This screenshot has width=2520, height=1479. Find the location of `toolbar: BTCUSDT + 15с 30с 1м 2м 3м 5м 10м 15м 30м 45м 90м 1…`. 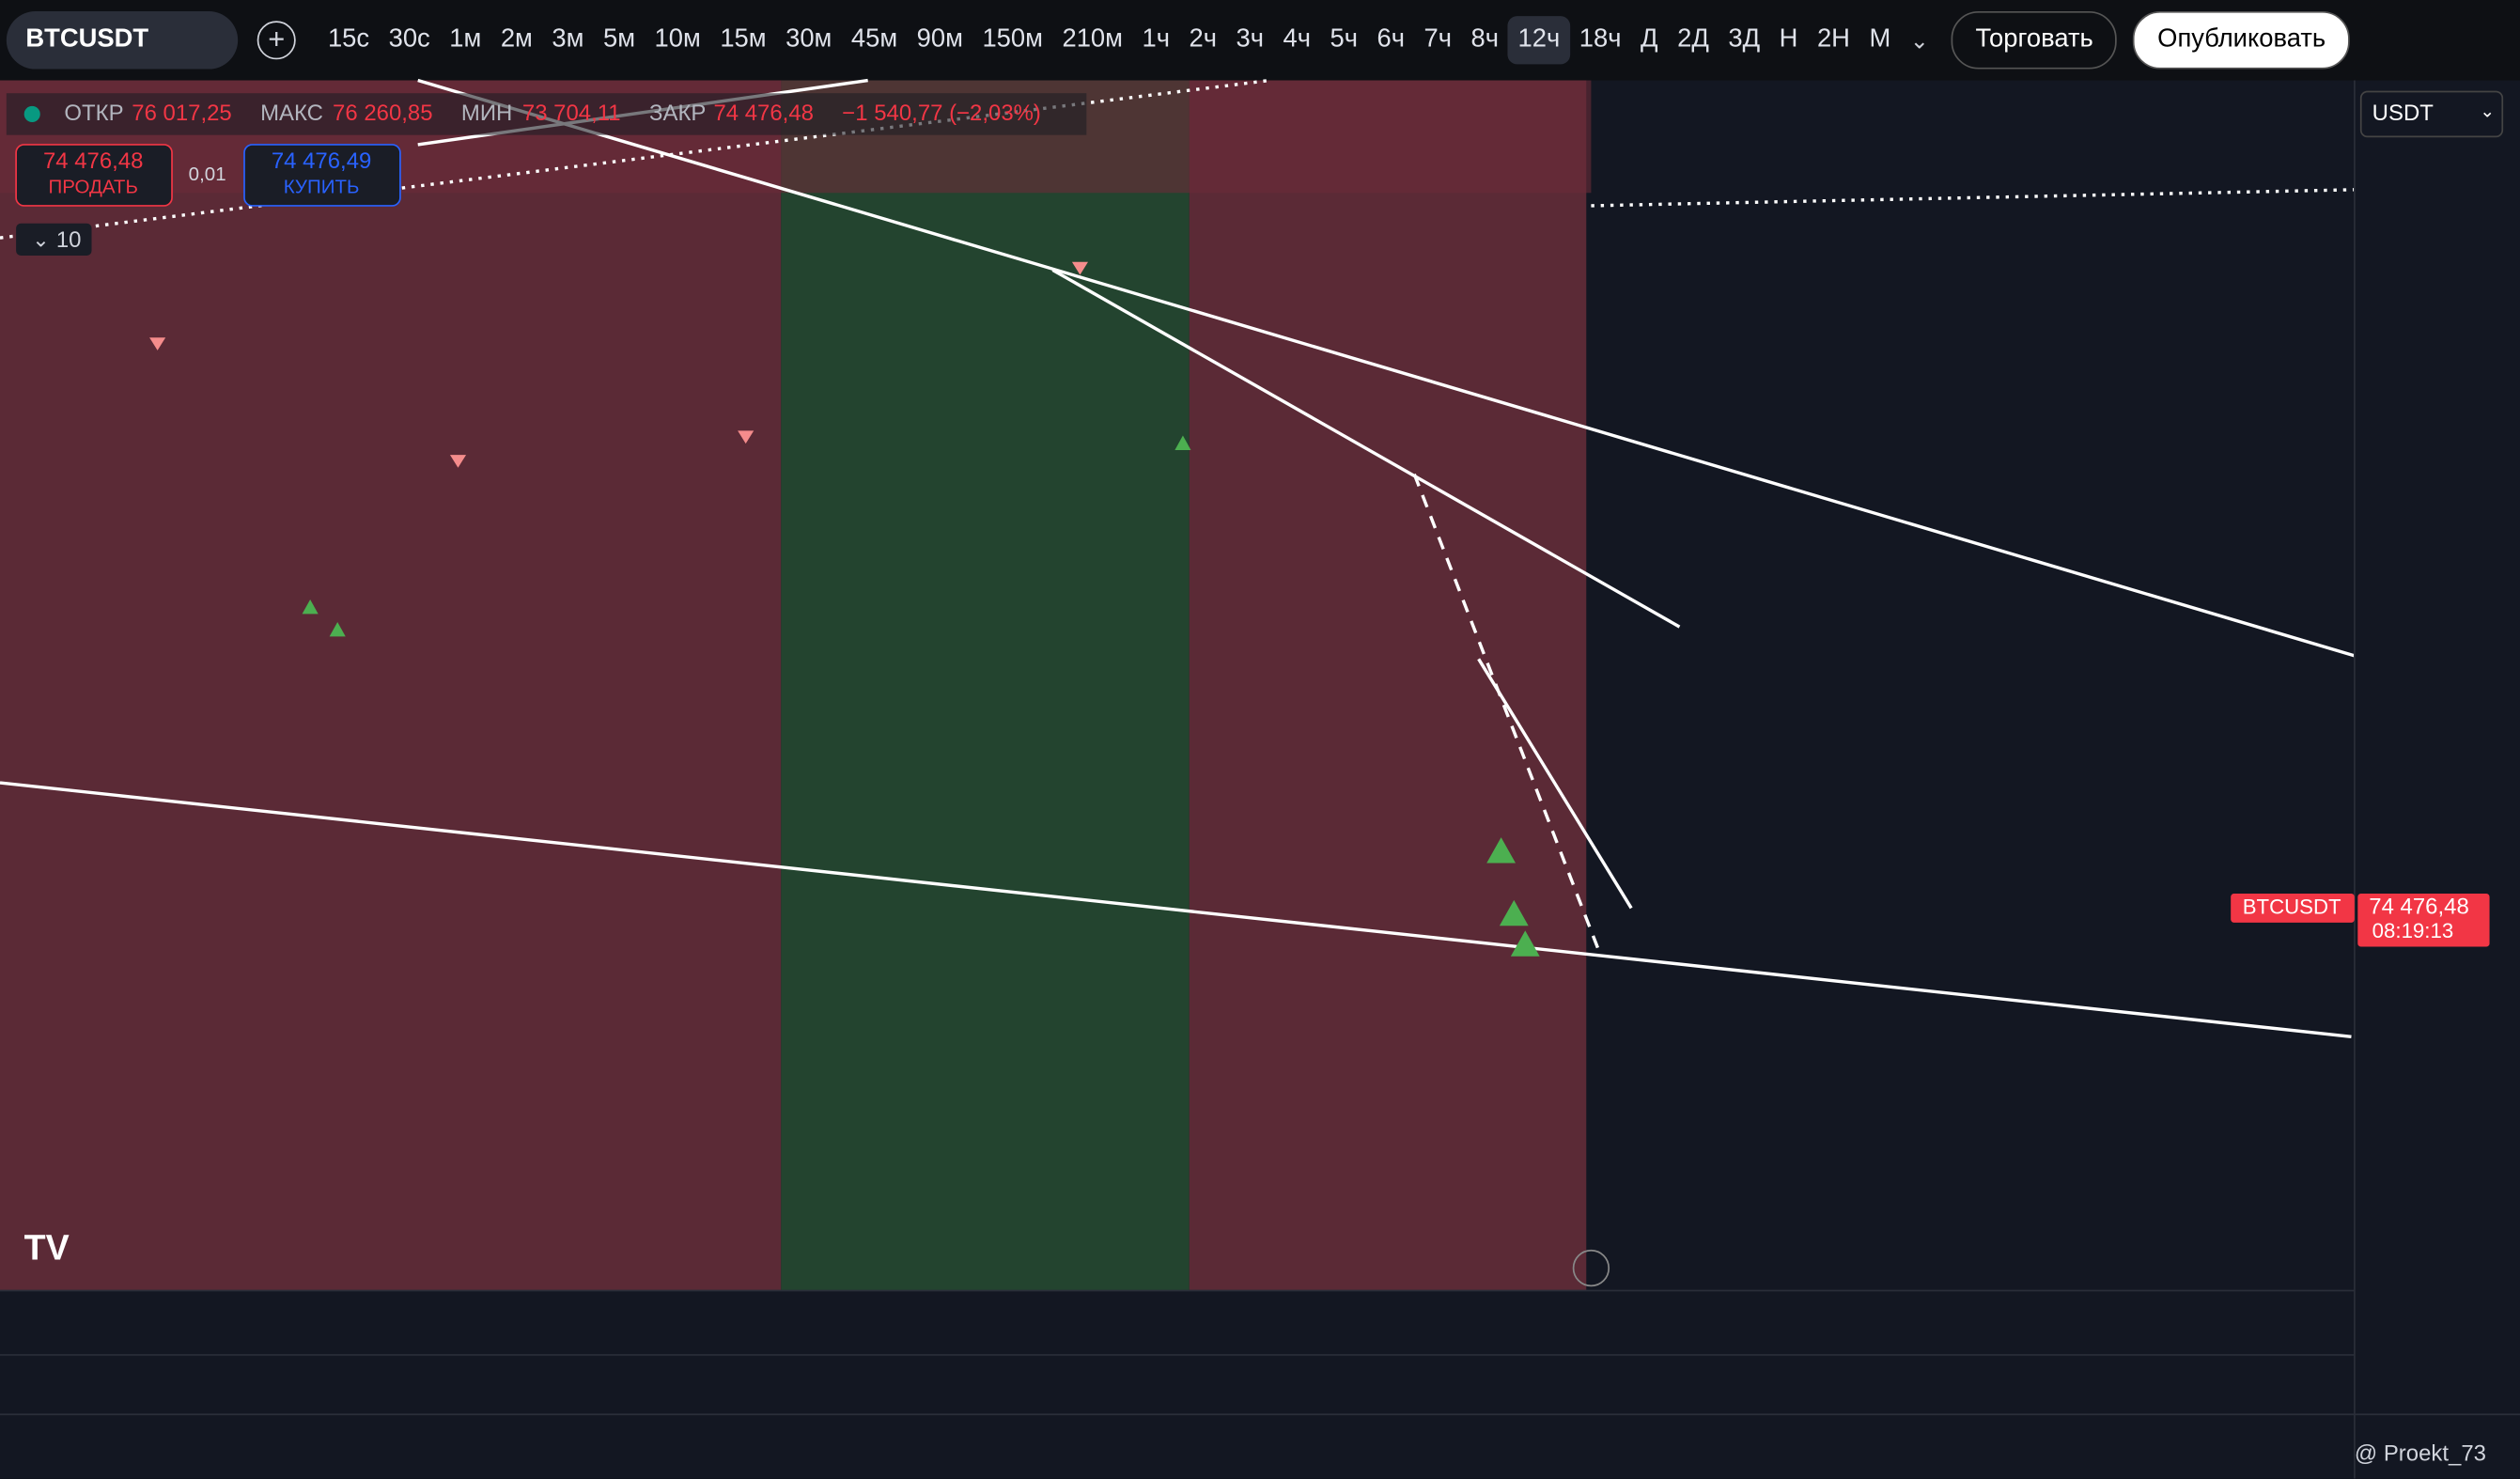

toolbar: BTCUSDT + 15с 30с 1м 2м 3м 5м 10м 15м 30м 45м 90м 1… is located at coordinates (1260, 40).